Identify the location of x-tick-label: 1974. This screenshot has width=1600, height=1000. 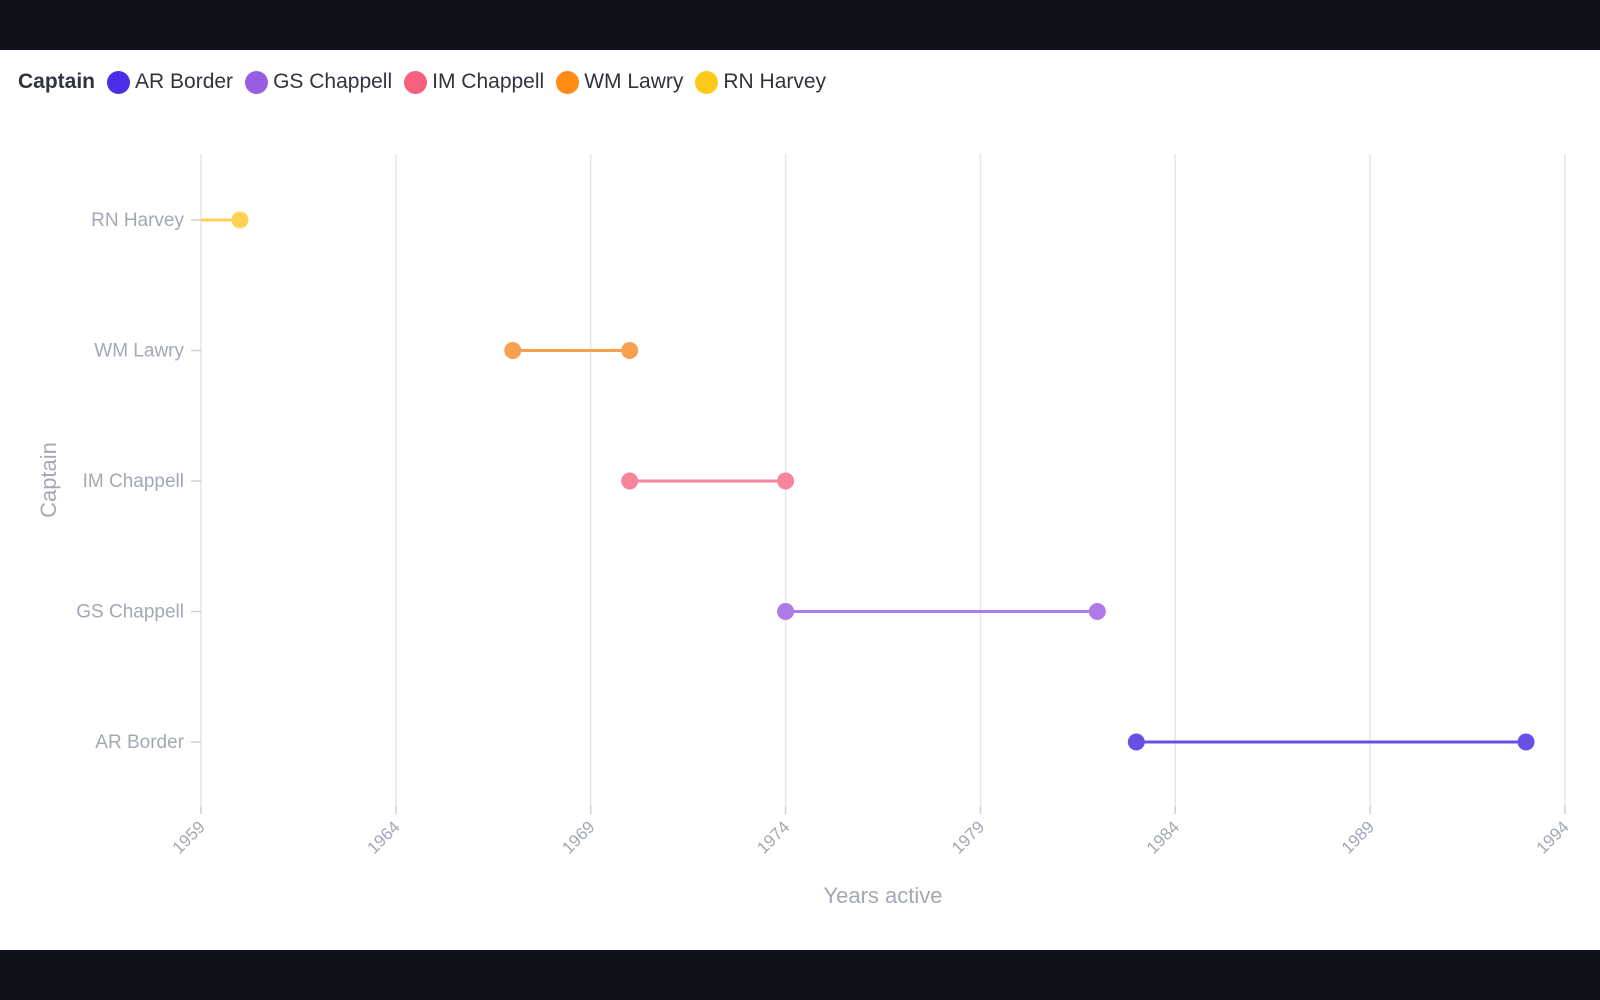
(773, 837).